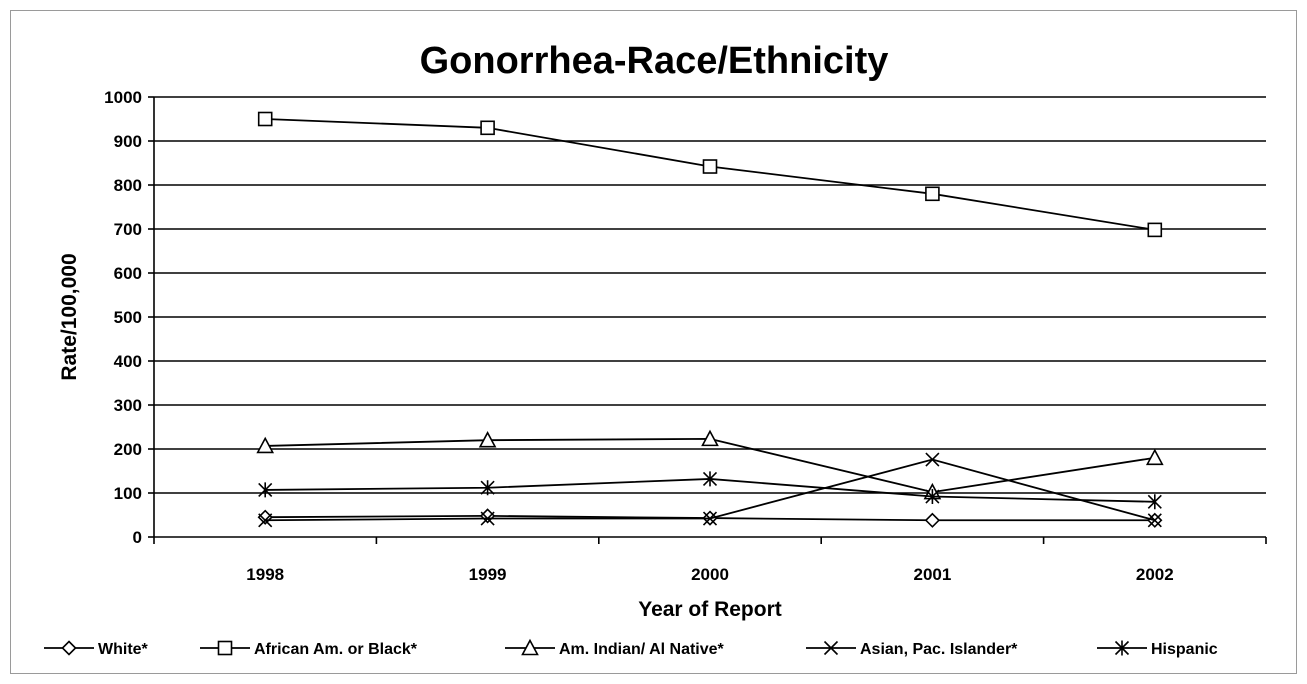 This screenshot has height=684, width=1307. I want to click on y-axis-ticks: 0 100 200 300 400 500 600 700 800 900 1000, so click(129, 317).